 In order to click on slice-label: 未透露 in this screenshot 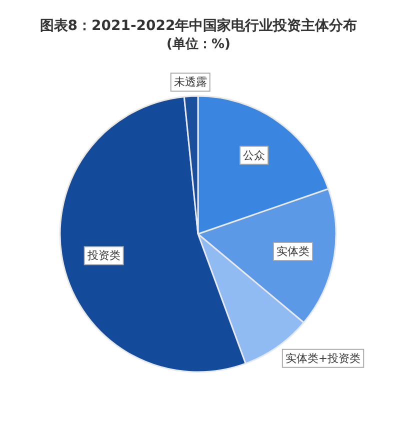, I will do `click(190, 82)`.